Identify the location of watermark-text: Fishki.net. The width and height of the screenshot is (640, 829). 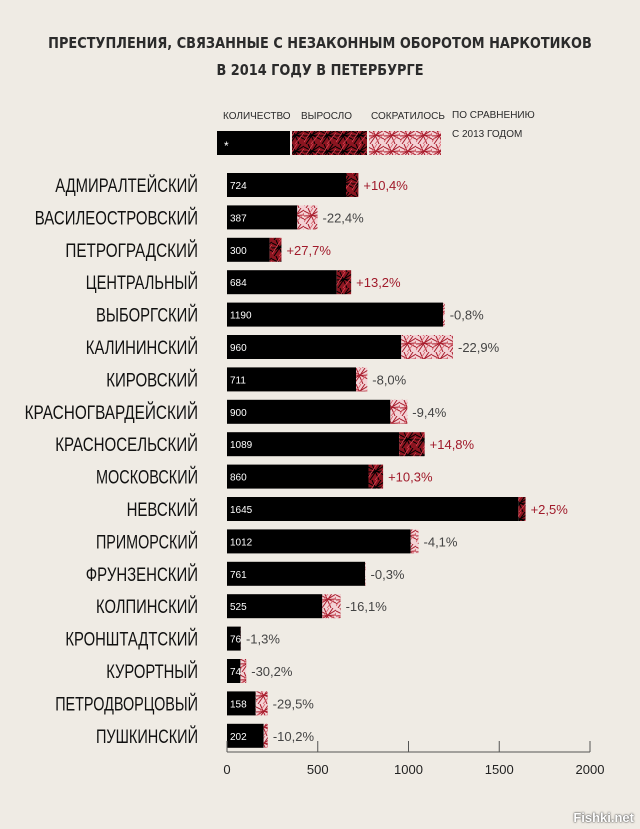
(603, 817).